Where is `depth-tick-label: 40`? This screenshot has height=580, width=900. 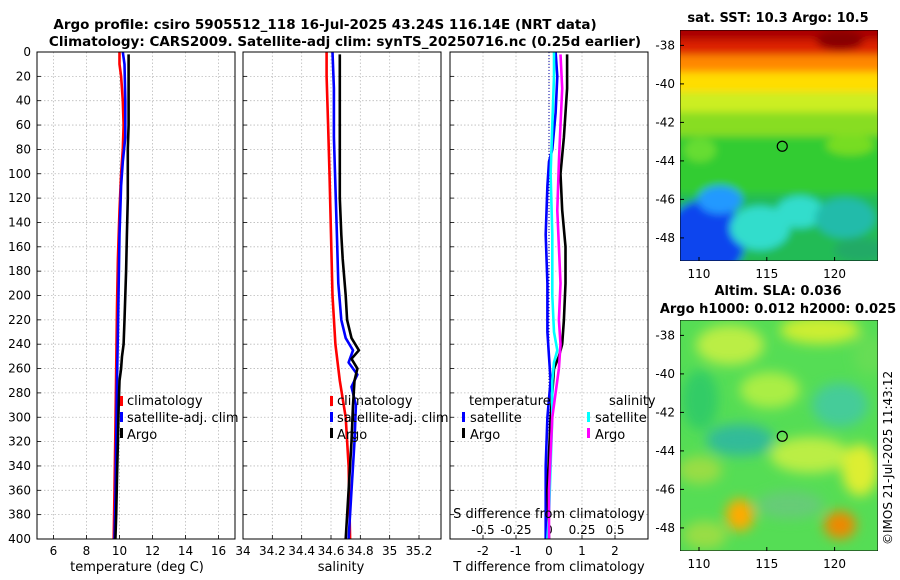
depth-tick-label: 40 is located at coordinates (23, 101).